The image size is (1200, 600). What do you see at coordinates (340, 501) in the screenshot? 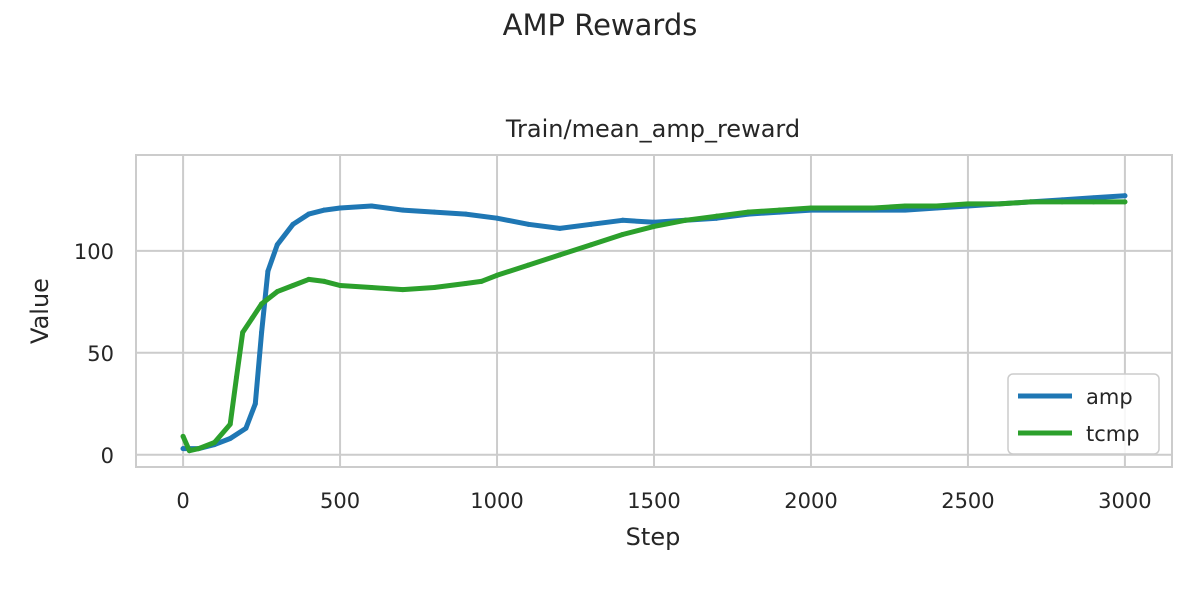
I see `x-tick-label: 500` at bounding box center [340, 501].